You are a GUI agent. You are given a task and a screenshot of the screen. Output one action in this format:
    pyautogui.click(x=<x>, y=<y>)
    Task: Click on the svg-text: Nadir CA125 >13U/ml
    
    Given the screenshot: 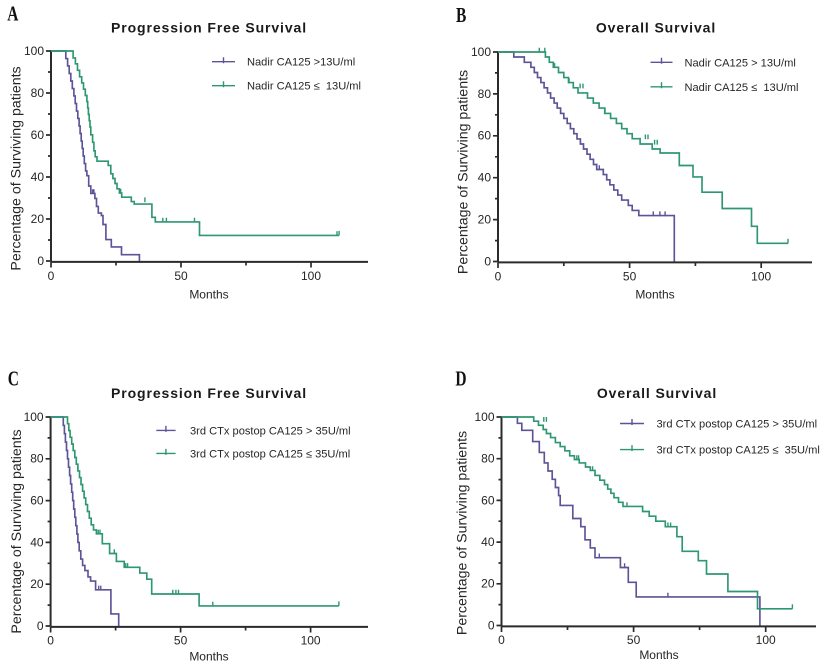 What is the action you would take?
    pyautogui.click(x=301, y=63)
    